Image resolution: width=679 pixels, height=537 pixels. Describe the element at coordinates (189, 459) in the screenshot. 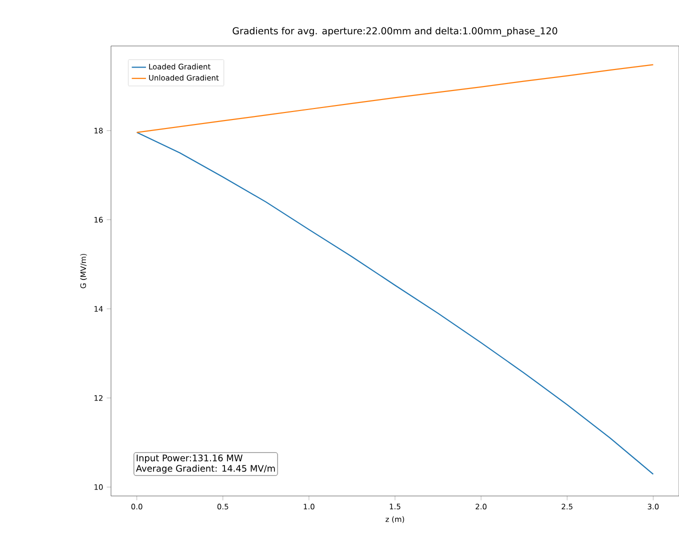

I see `annotation: Input Power:131.16 MW` at that location.